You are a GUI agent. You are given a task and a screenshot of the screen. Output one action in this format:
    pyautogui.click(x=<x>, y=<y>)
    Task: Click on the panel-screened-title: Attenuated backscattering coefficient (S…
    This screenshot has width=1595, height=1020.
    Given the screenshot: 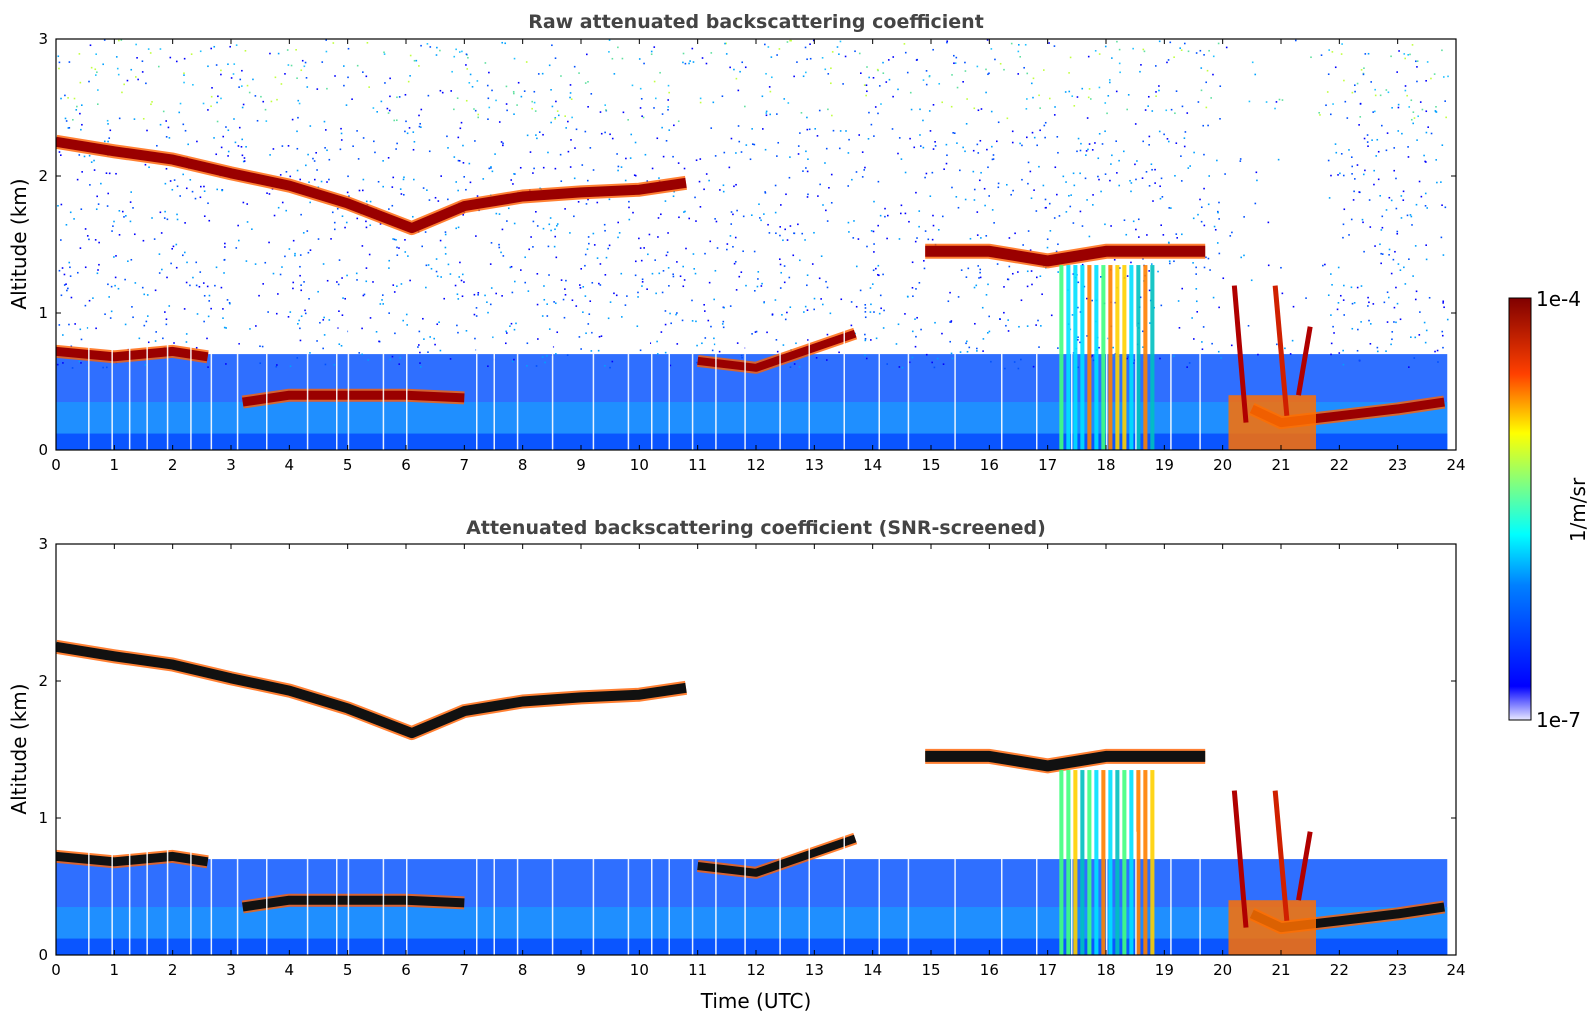 What is the action you would take?
    pyautogui.click(x=756, y=528)
    